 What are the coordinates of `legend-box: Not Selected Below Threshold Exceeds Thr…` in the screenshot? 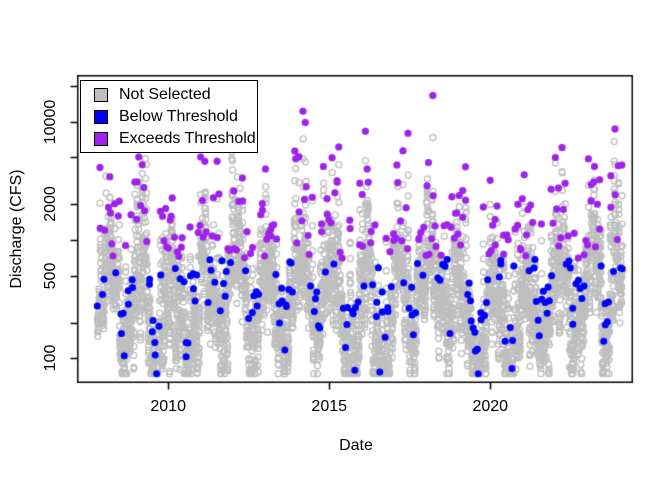 It's located at (169, 116).